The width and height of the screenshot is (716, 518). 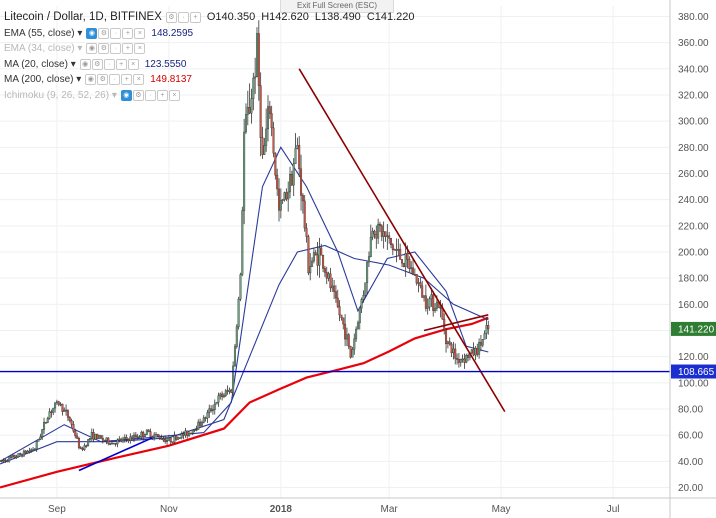 I want to click on last-price-label-bg, so click(x=693, y=328).